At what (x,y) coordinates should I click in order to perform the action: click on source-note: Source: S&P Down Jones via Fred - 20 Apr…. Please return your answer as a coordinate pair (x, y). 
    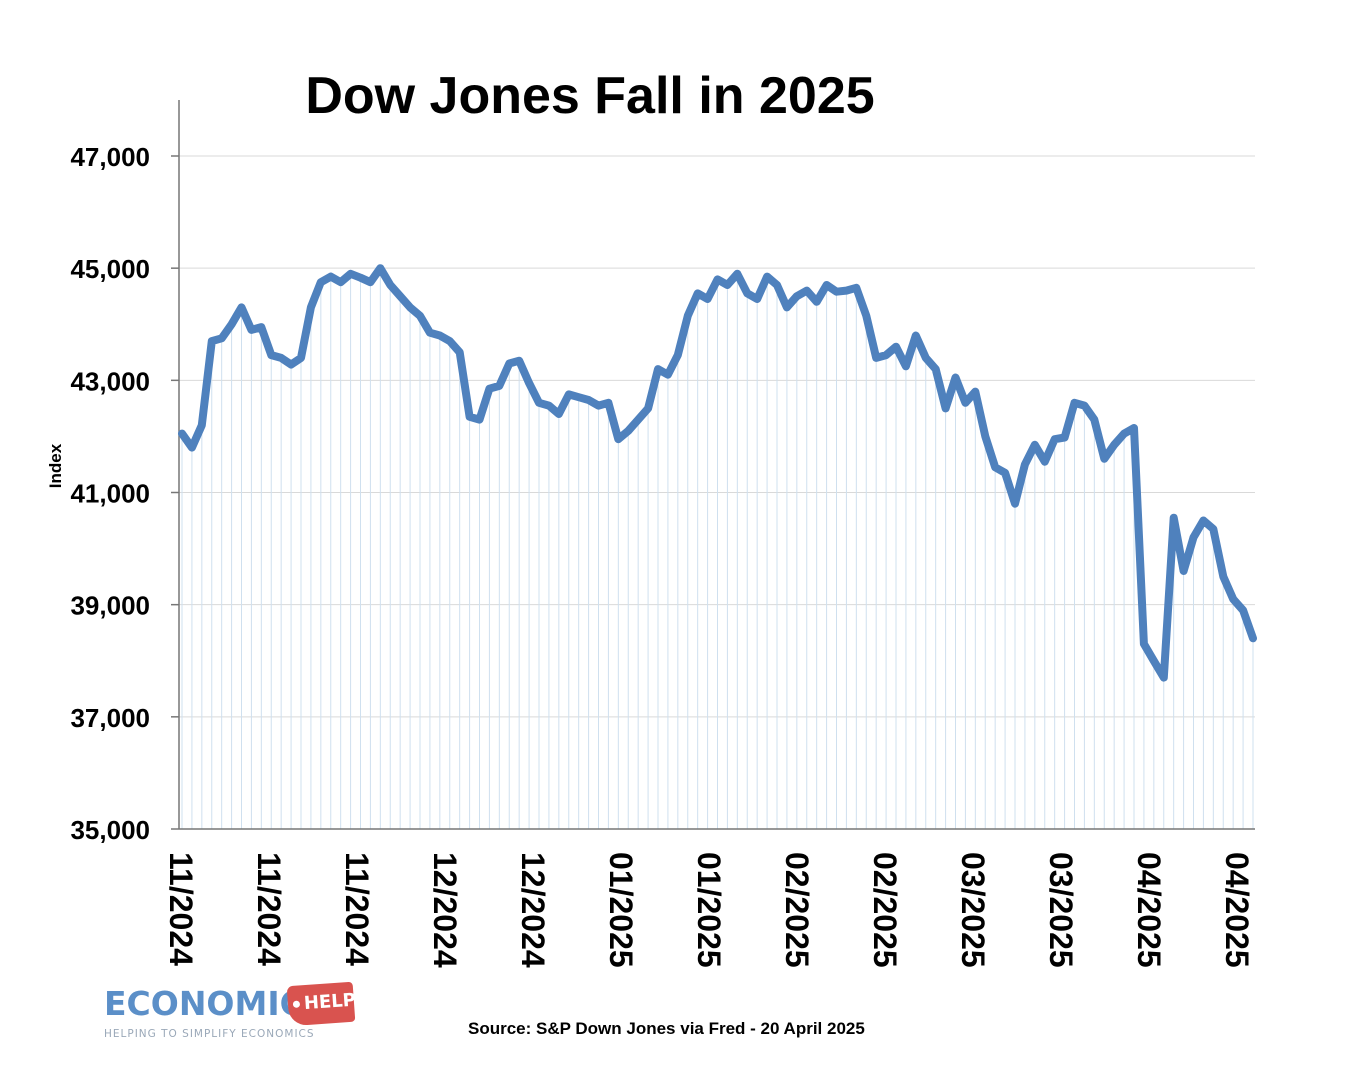
    Looking at the image, I should click on (666, 1028).